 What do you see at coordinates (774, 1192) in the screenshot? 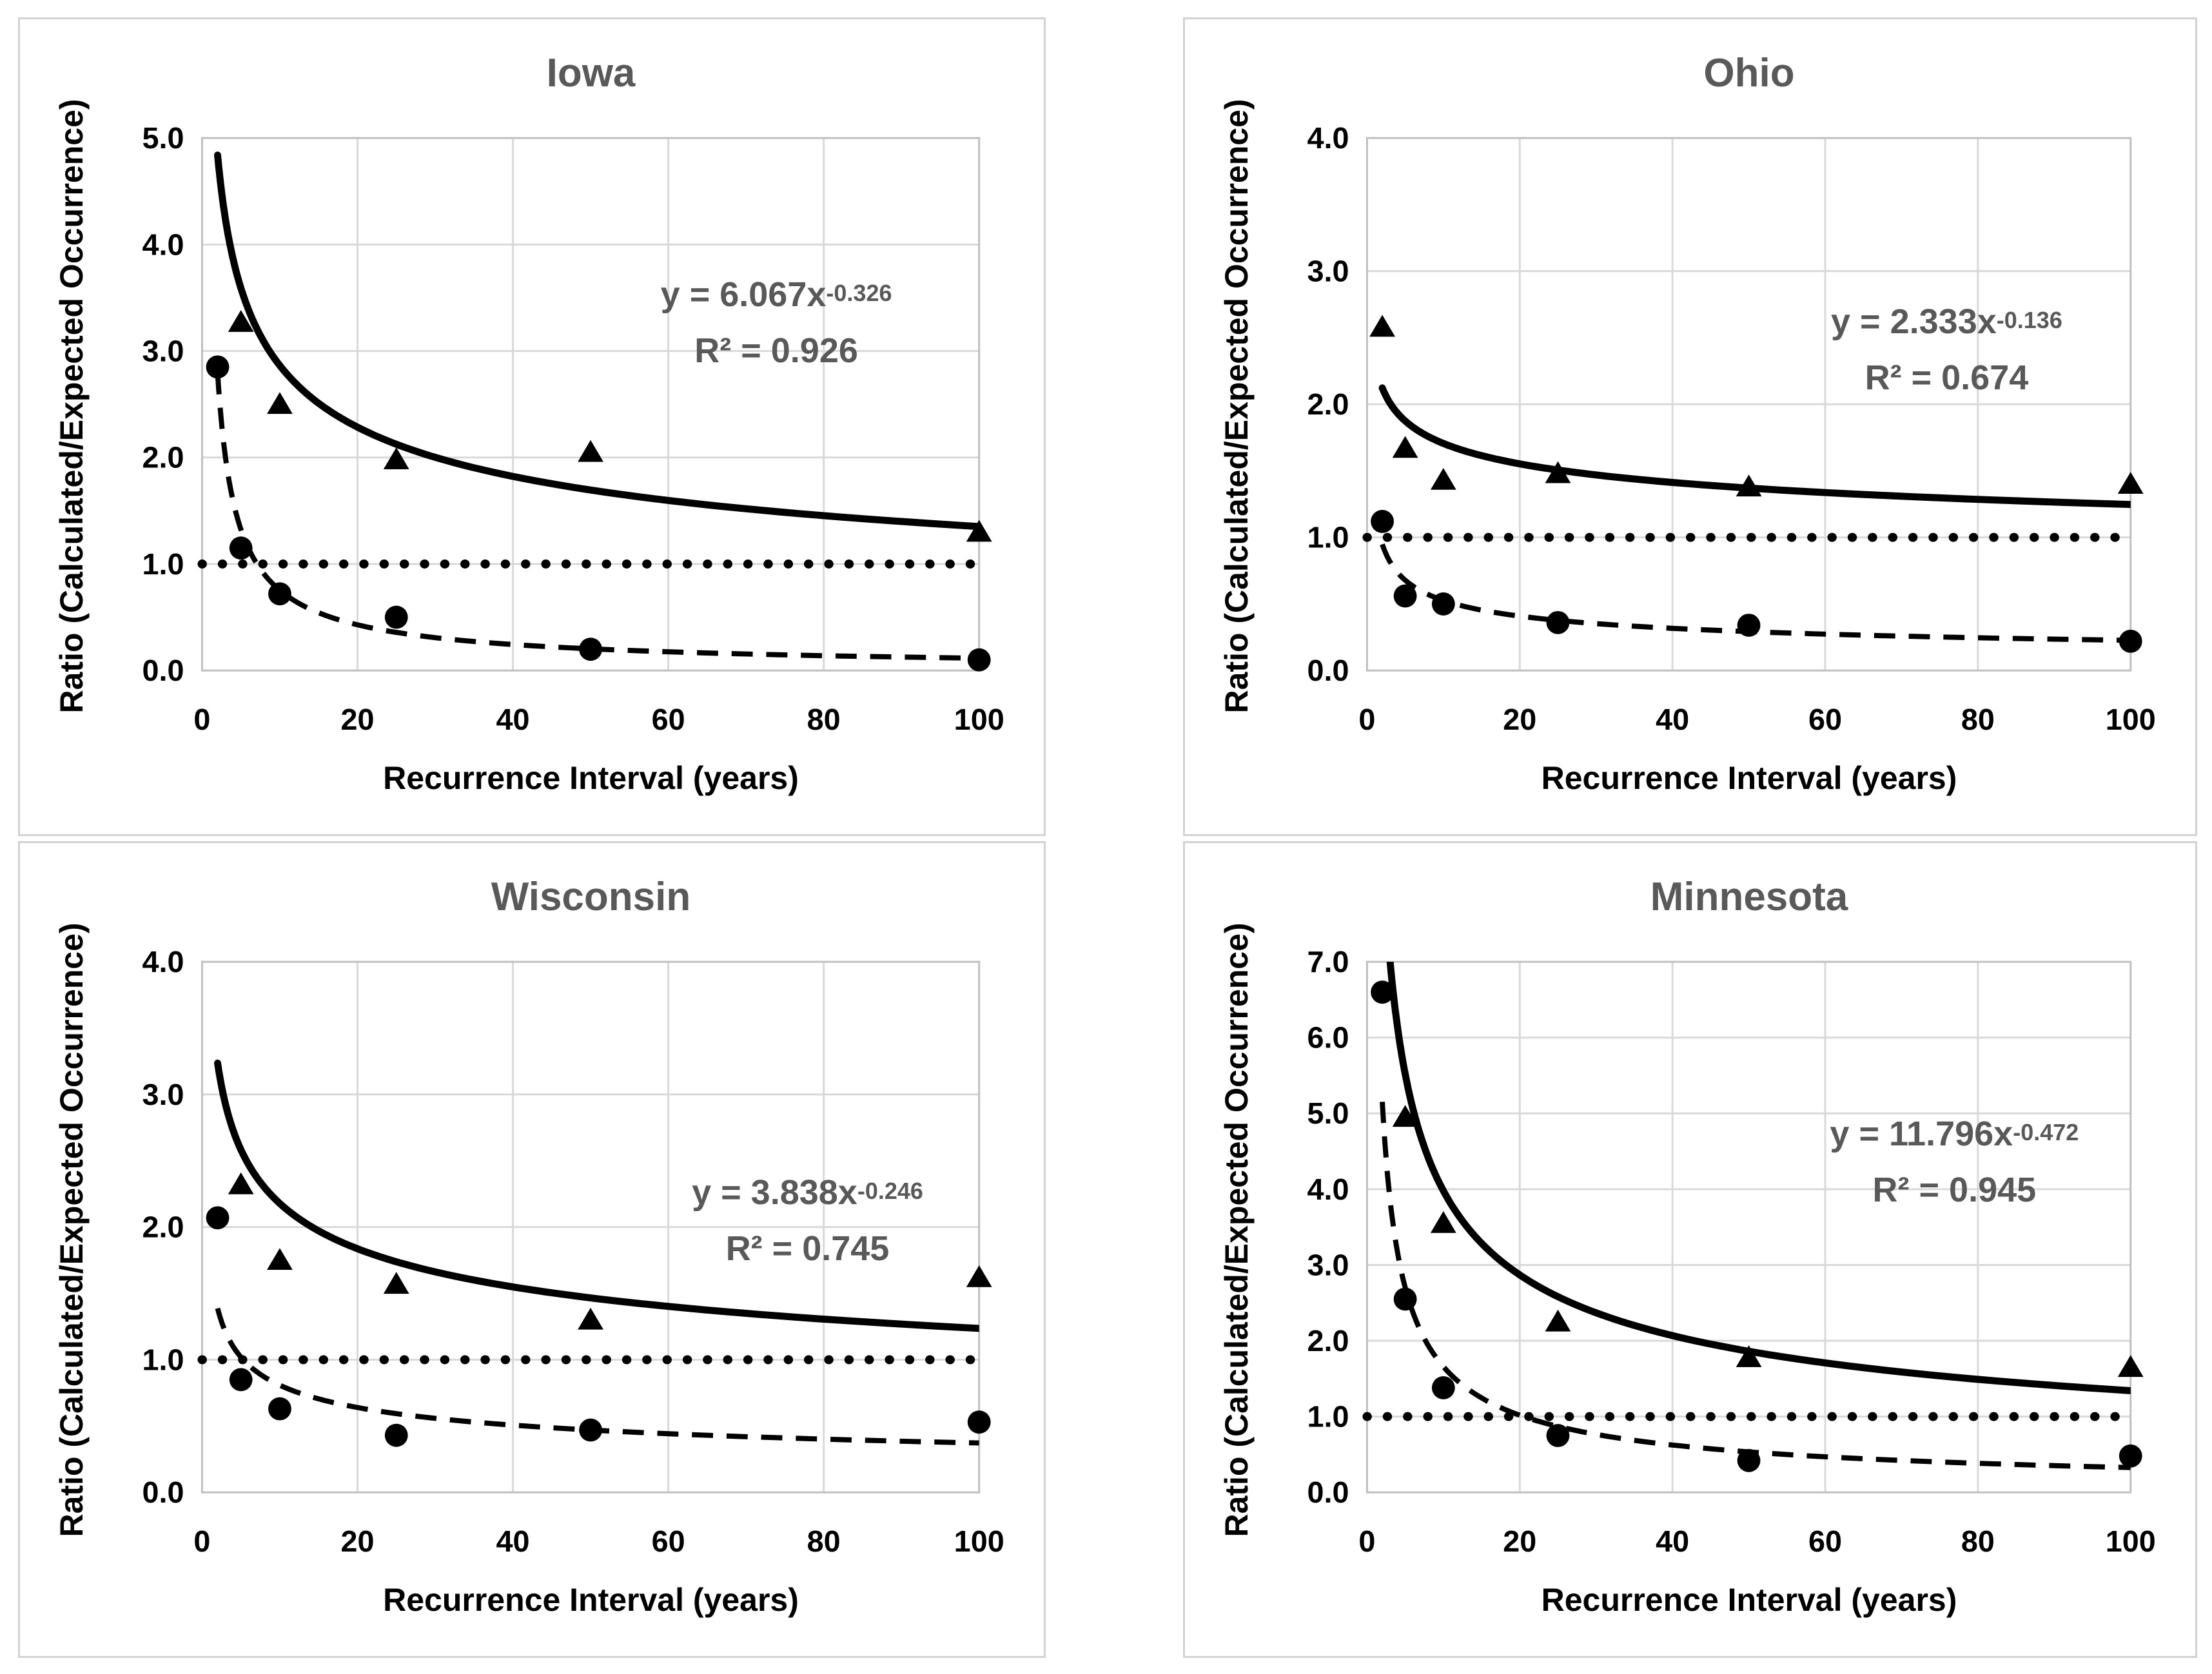
I see `equation-base: y = 3.838x` at bounding box center [774, 1192].